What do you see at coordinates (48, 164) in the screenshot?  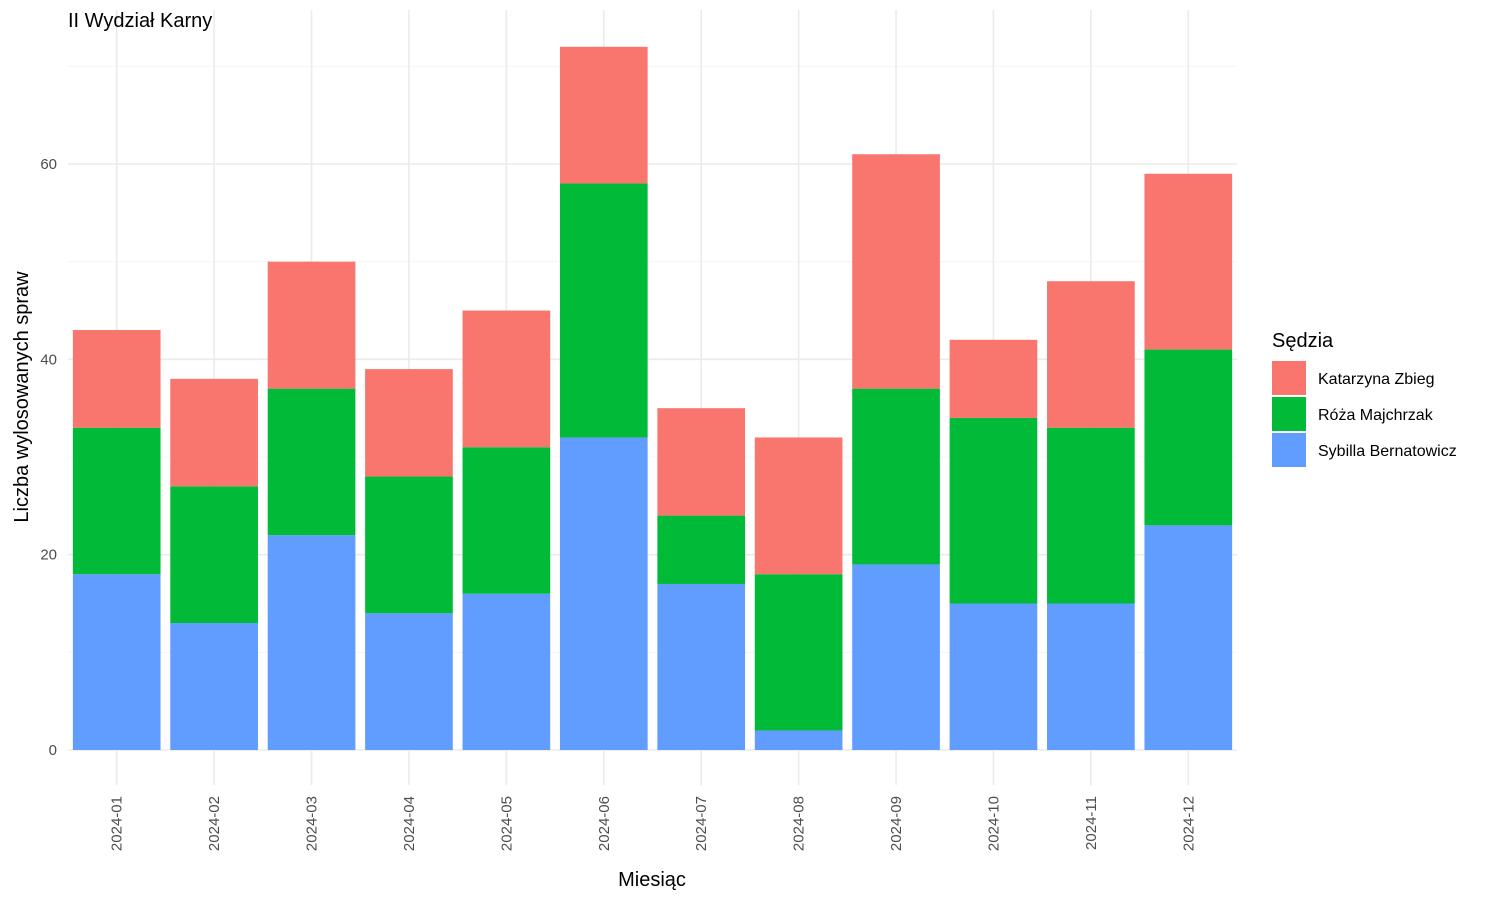 I see `y-tick-label: 60` at bounding box center [48, 164].